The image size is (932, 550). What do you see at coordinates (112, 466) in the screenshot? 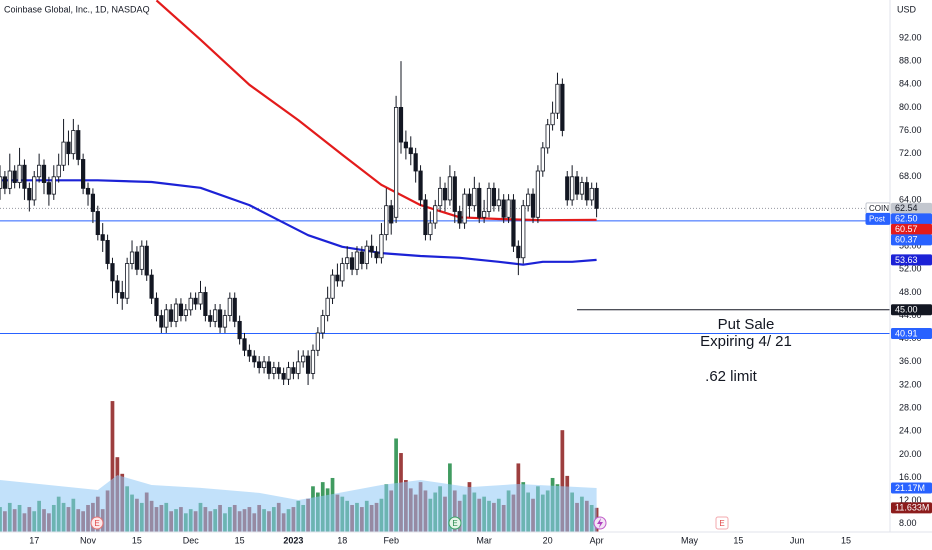
I see `volume-bar` at bounding box center [112, 466].